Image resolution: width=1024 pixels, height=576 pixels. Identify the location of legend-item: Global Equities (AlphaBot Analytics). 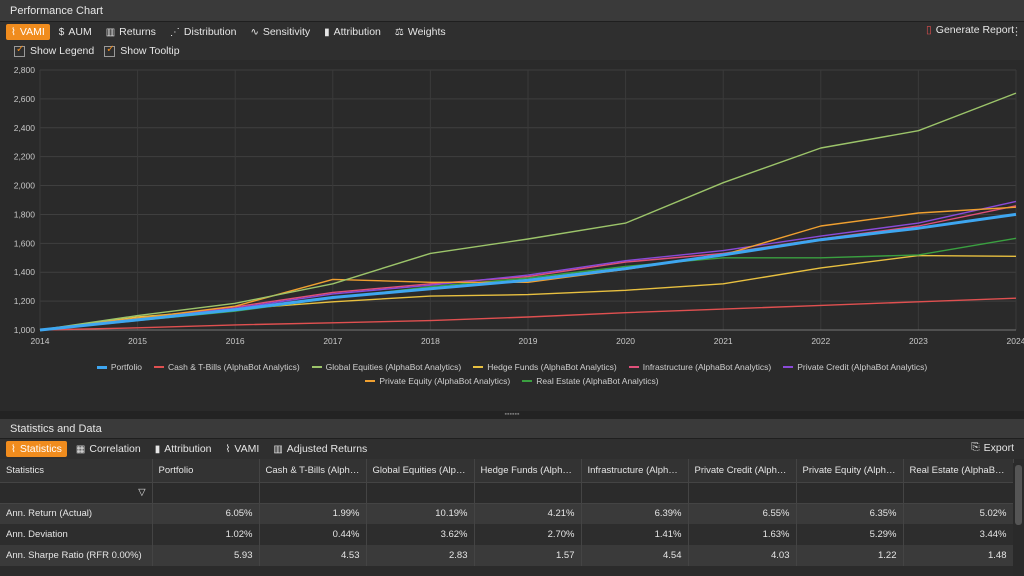
(386, 367).